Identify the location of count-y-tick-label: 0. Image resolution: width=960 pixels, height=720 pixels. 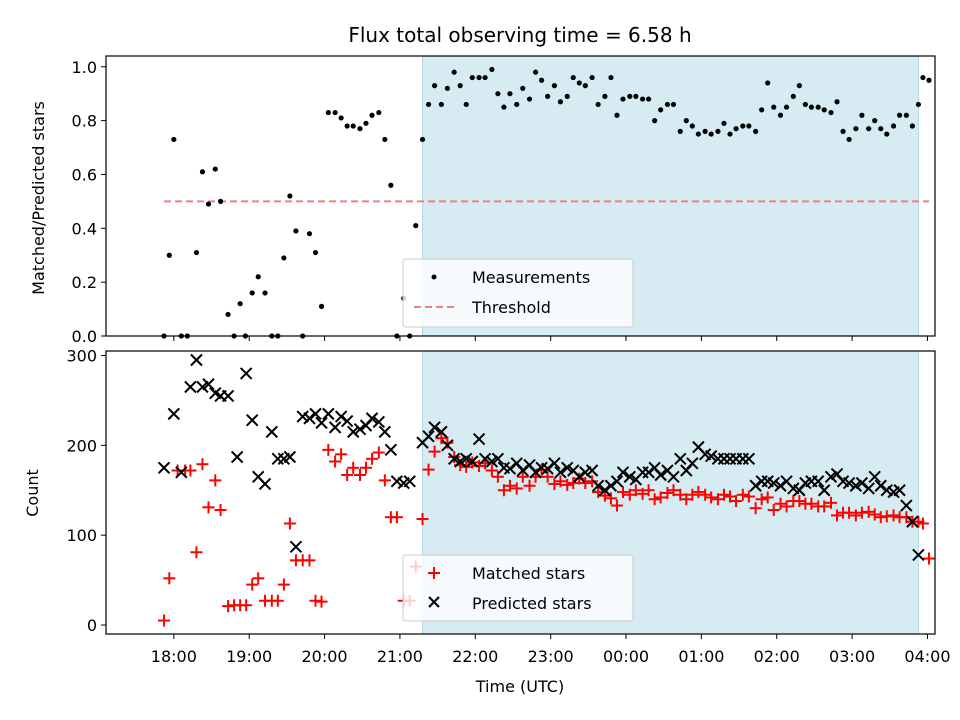
(92, 625).